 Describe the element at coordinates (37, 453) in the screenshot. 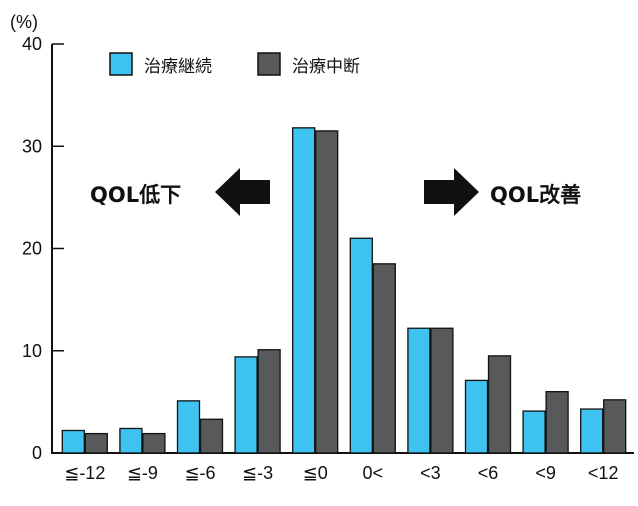

I see `y-tick-label: 0` at that location.